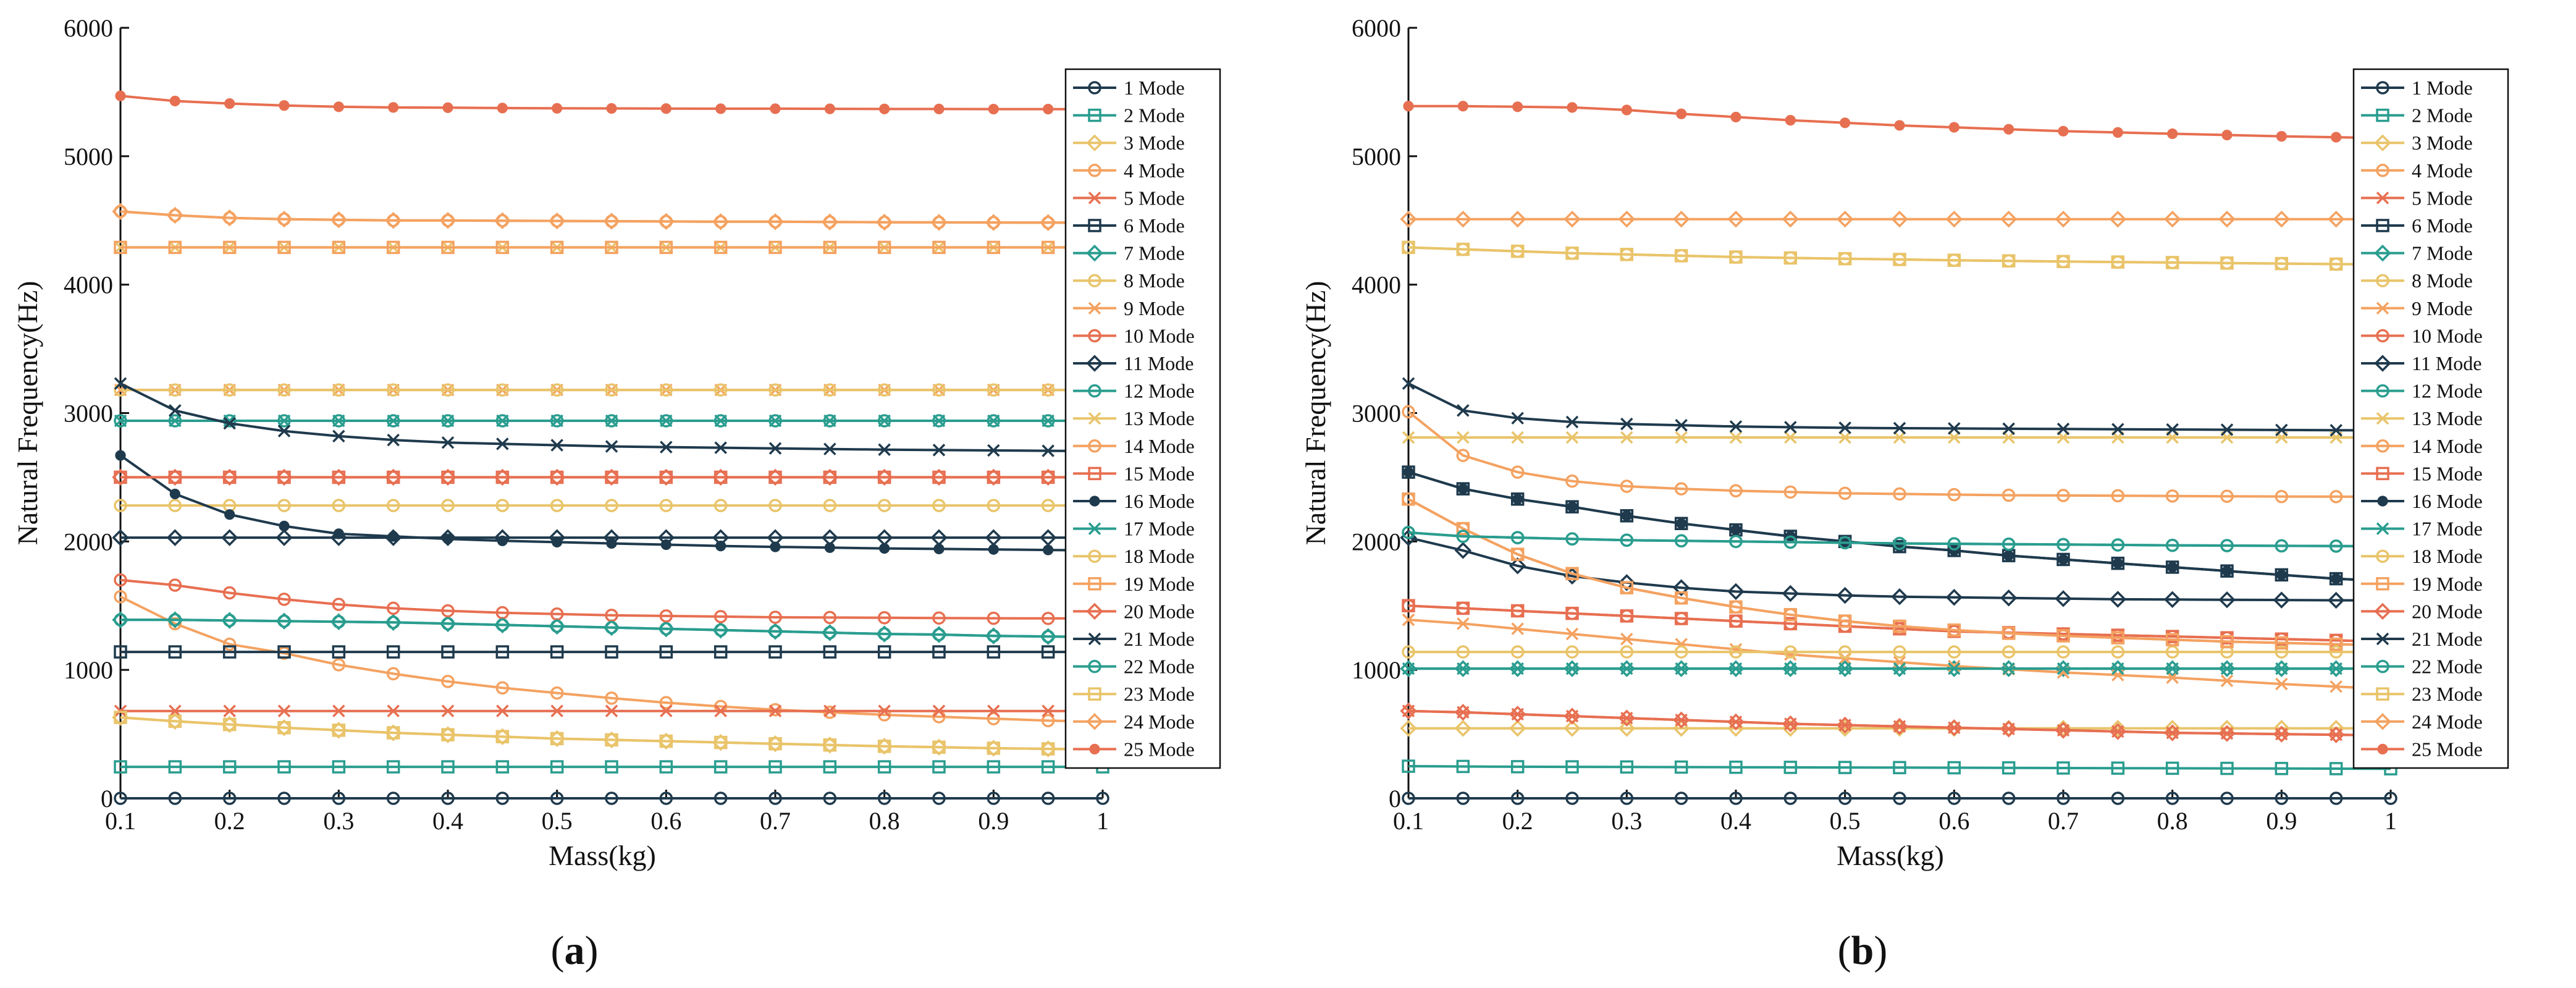 The width and height of the screenshot is (2576, 988). Describe the element at coordinates (1134, 584) in the screenshot. I see `legend-item: 19 Mode` at that location.